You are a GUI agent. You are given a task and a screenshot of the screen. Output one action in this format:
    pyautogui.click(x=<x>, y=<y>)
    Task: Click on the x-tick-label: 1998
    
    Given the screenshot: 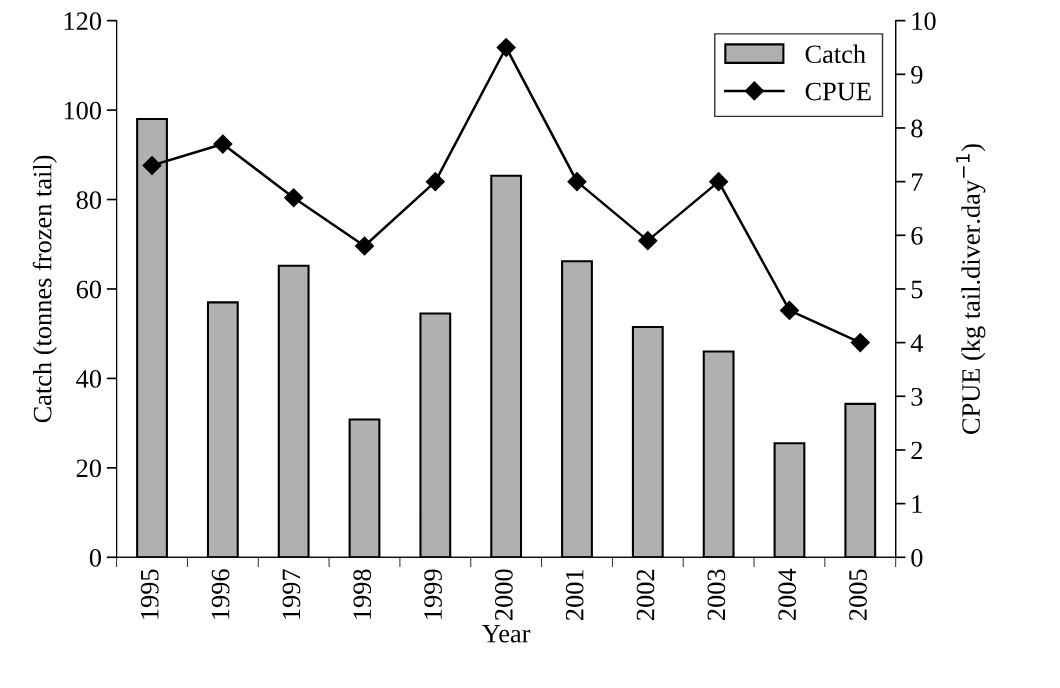 What is the action you would take?
    pyautogui.click(x=362, y=594)
    